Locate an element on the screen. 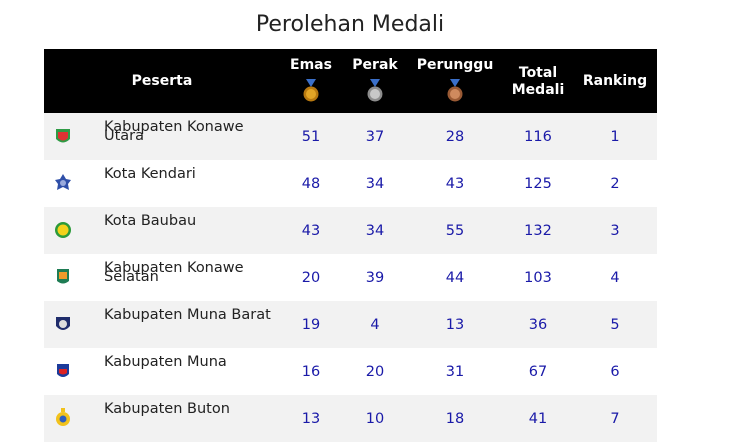 This screenshot has width=750, height=442. column-header: Emas is located at coordinates (311, 65).